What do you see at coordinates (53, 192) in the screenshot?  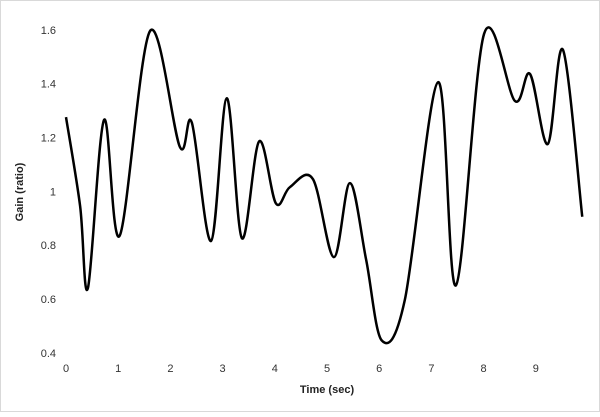 I see `y-tick-label: 1` at bounding box center [53, 192].